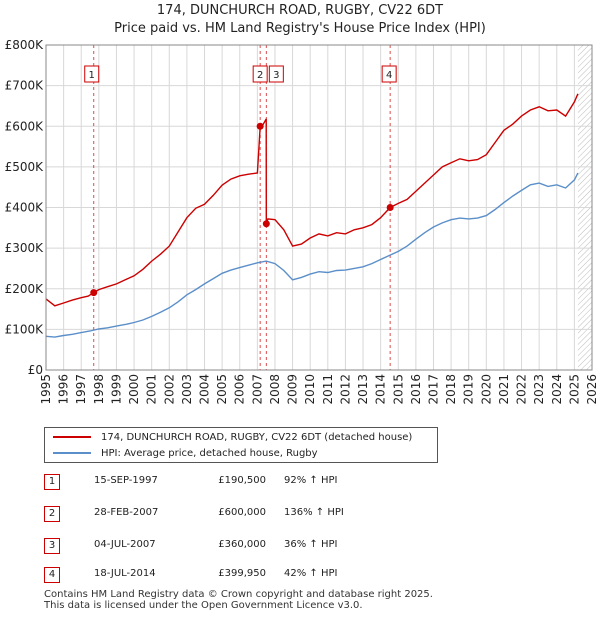  Describe the element at coordinates (310, 389) in the screenshot. I see `x-tick-label: 2010` at that location.